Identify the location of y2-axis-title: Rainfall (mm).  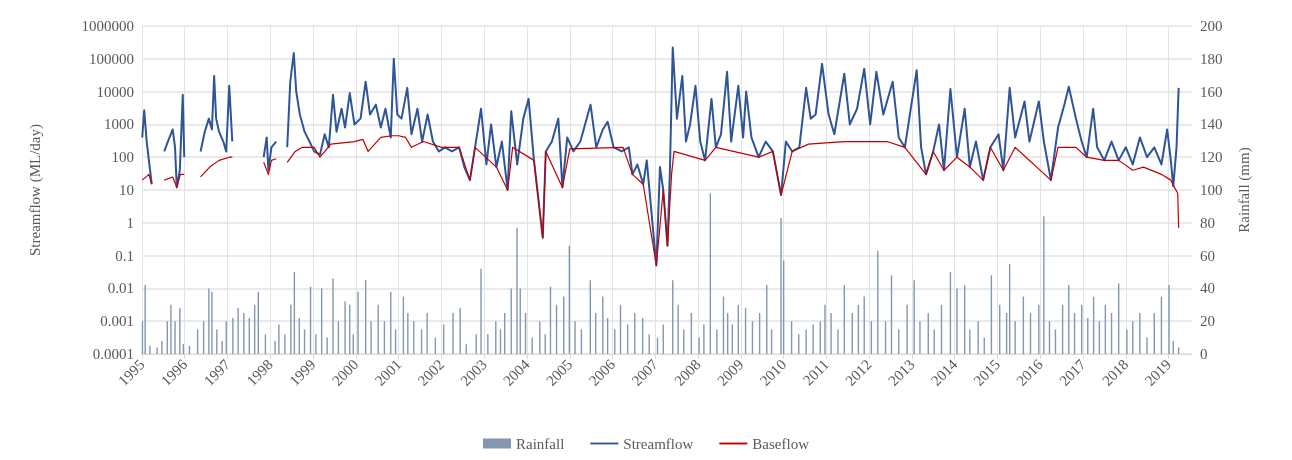
(1244, 190).